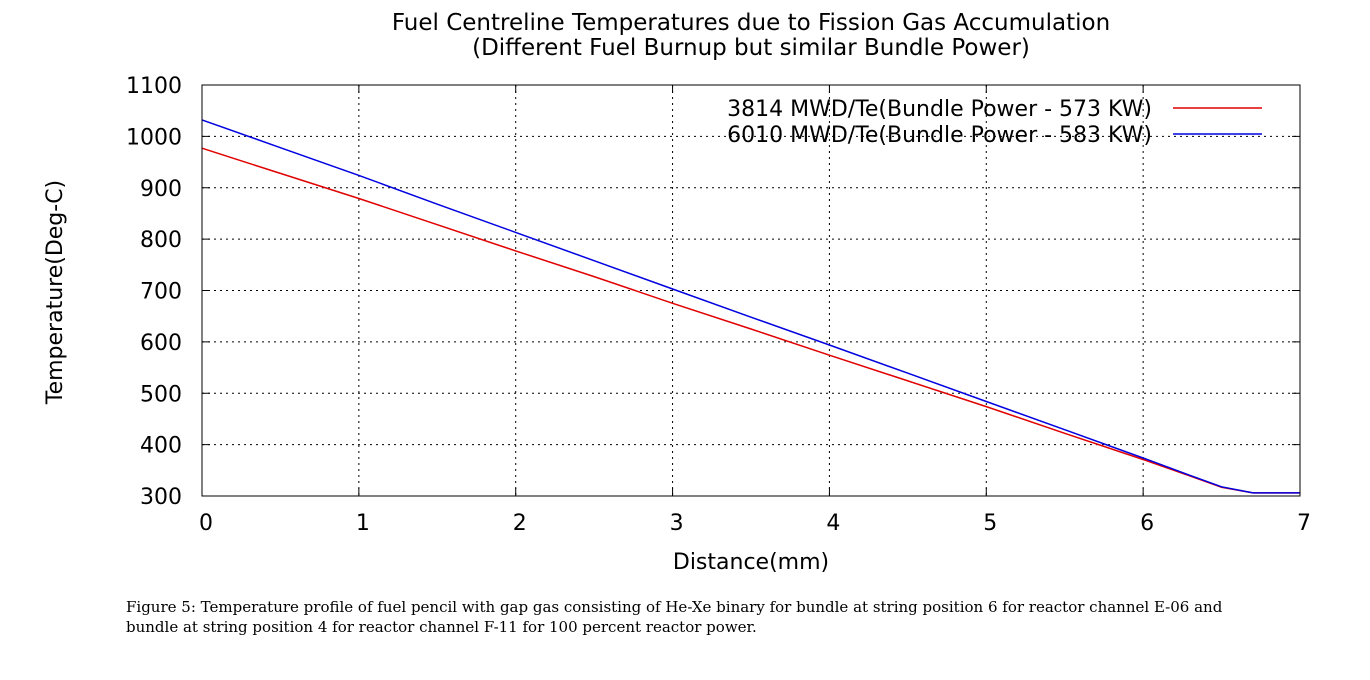 This screenshot has width=1370, height=680. I want to click on legend-label-1: 3814 MWD/Te(Bundle Power - 573 KW), so click(939, 109).